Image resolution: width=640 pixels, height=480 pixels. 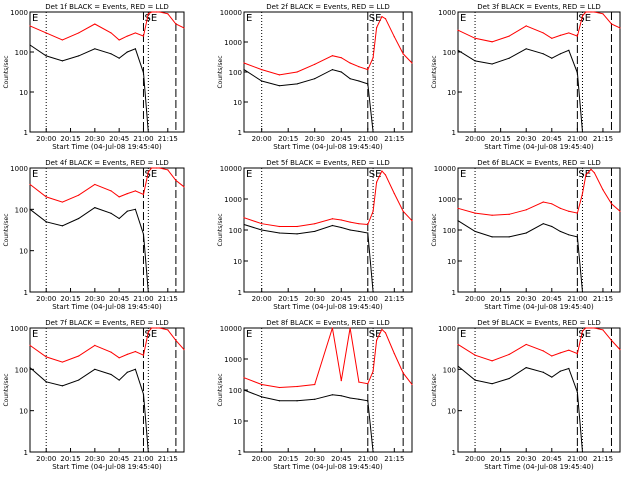 What do you see at coordinates (327, 7) in the screenshot?
I see `panel-title: Det 2f BLACK = Events, RED = LLD` at bounding box center [327, 7].